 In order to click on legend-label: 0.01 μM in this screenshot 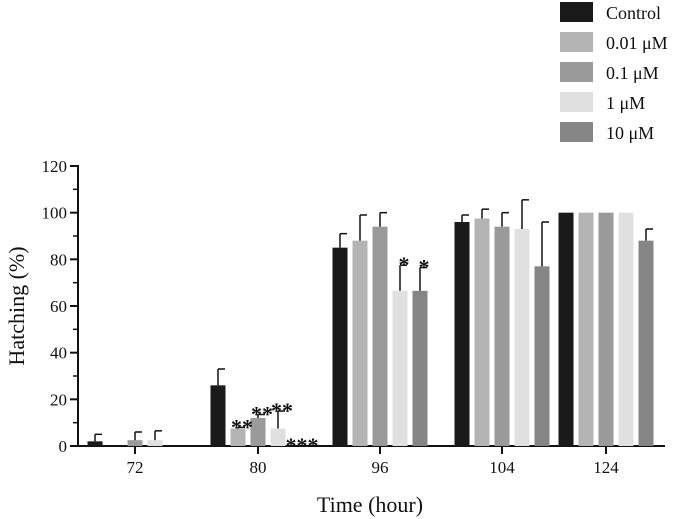, I will do `click(637, 43)`.